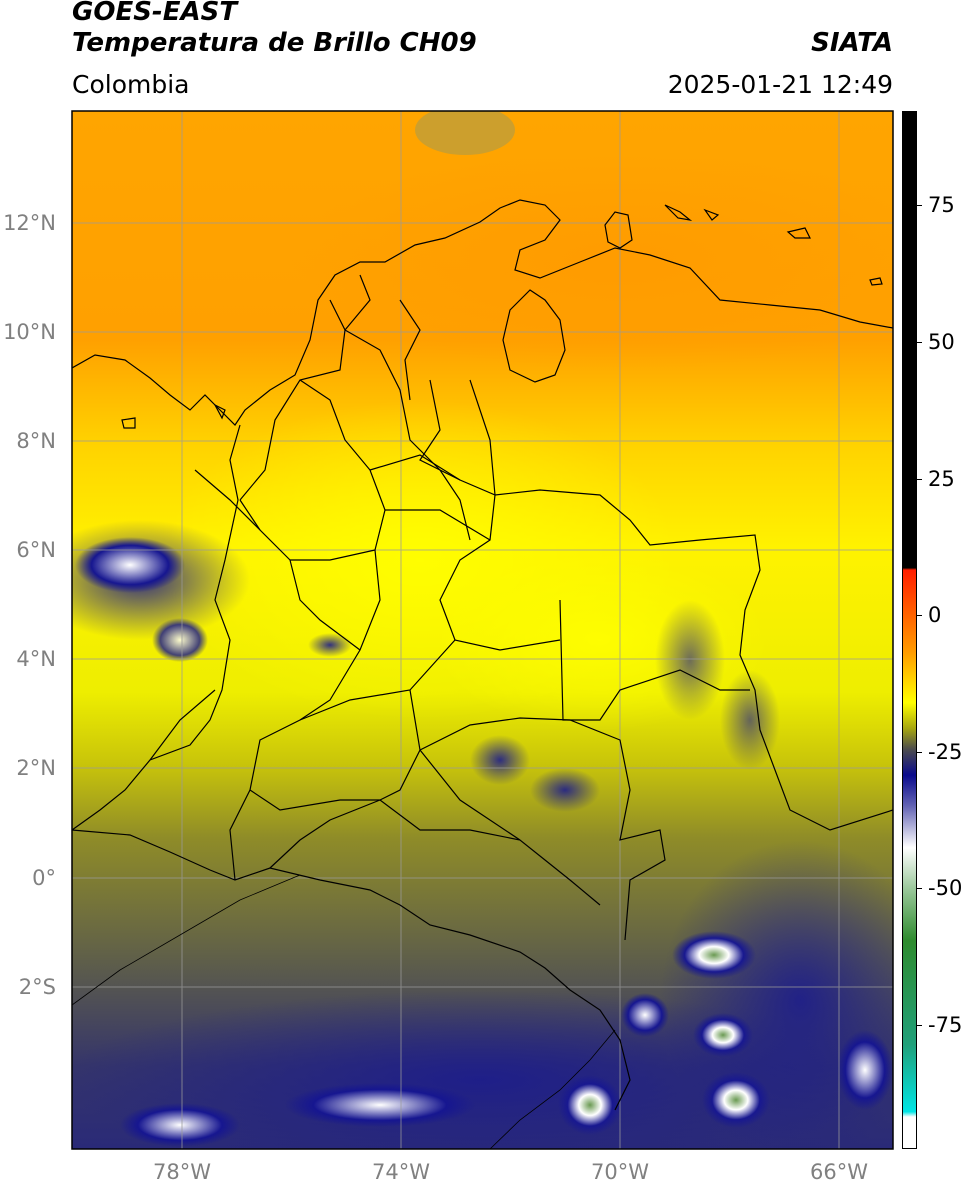 The image size is (966, 1190). I want to click on colorbar-label-50: 50, so click(941, 342).